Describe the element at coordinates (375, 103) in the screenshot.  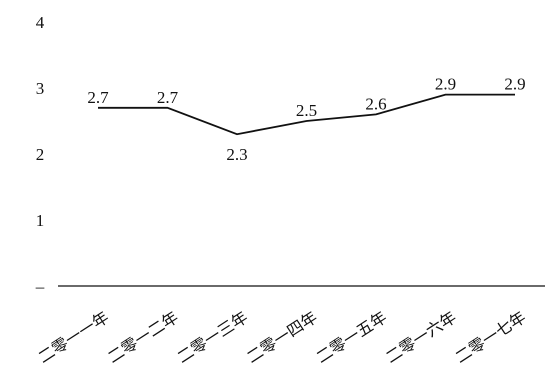
I see `data-label: 2.6` at that location.